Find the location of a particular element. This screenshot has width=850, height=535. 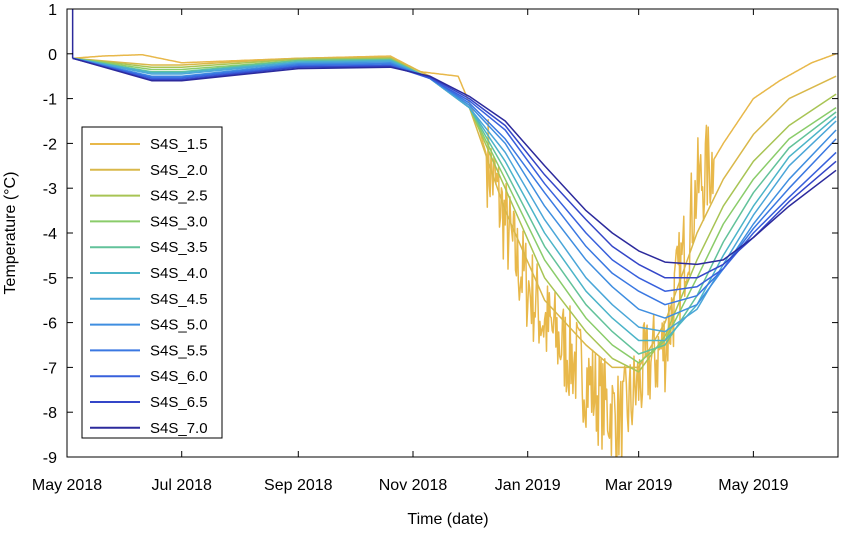

legend-label: S4S_2.5 is located at coordinates (179, 196).